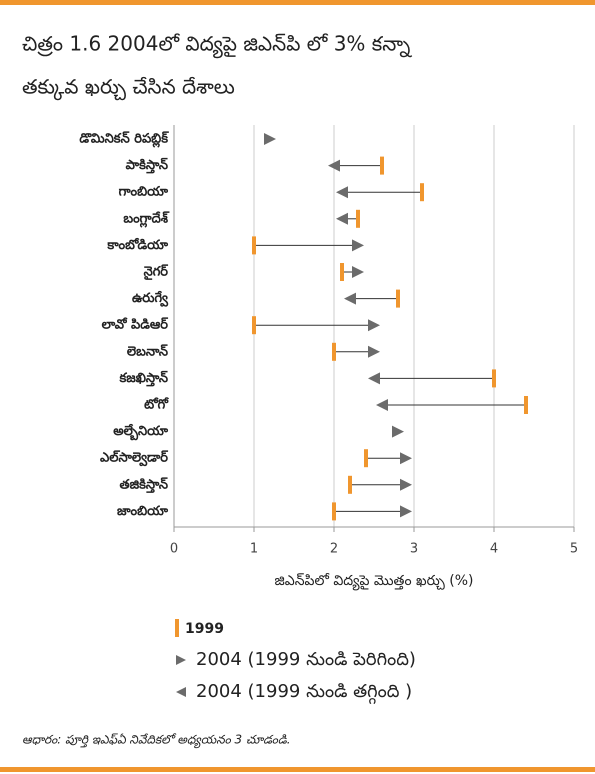  I want to click on category-label: కాంబోడియా, so click(137, 245).